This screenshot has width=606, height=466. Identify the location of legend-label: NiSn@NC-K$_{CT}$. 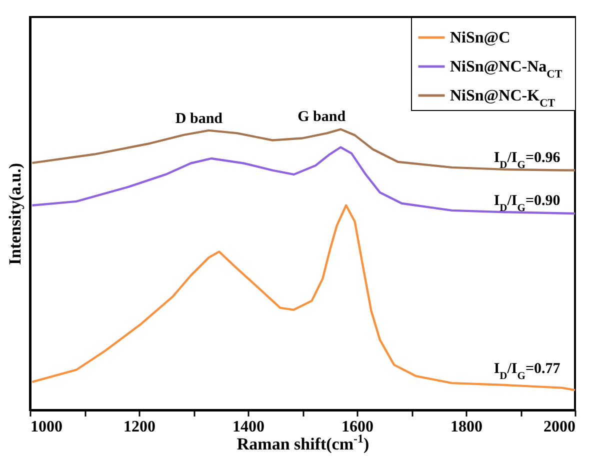
(503, 99).